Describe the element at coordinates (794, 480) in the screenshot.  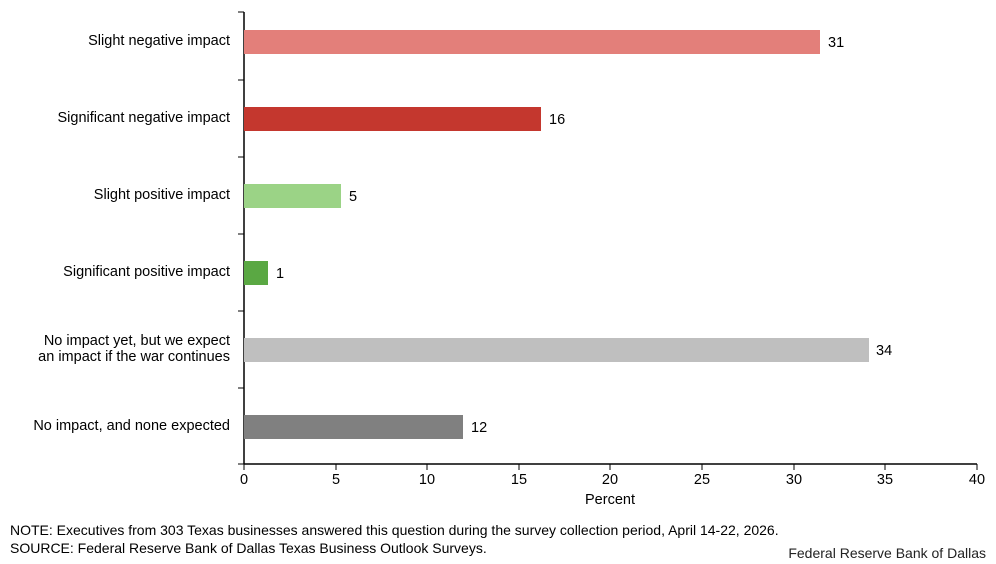
I see `x-tick-label: 30` at that location.